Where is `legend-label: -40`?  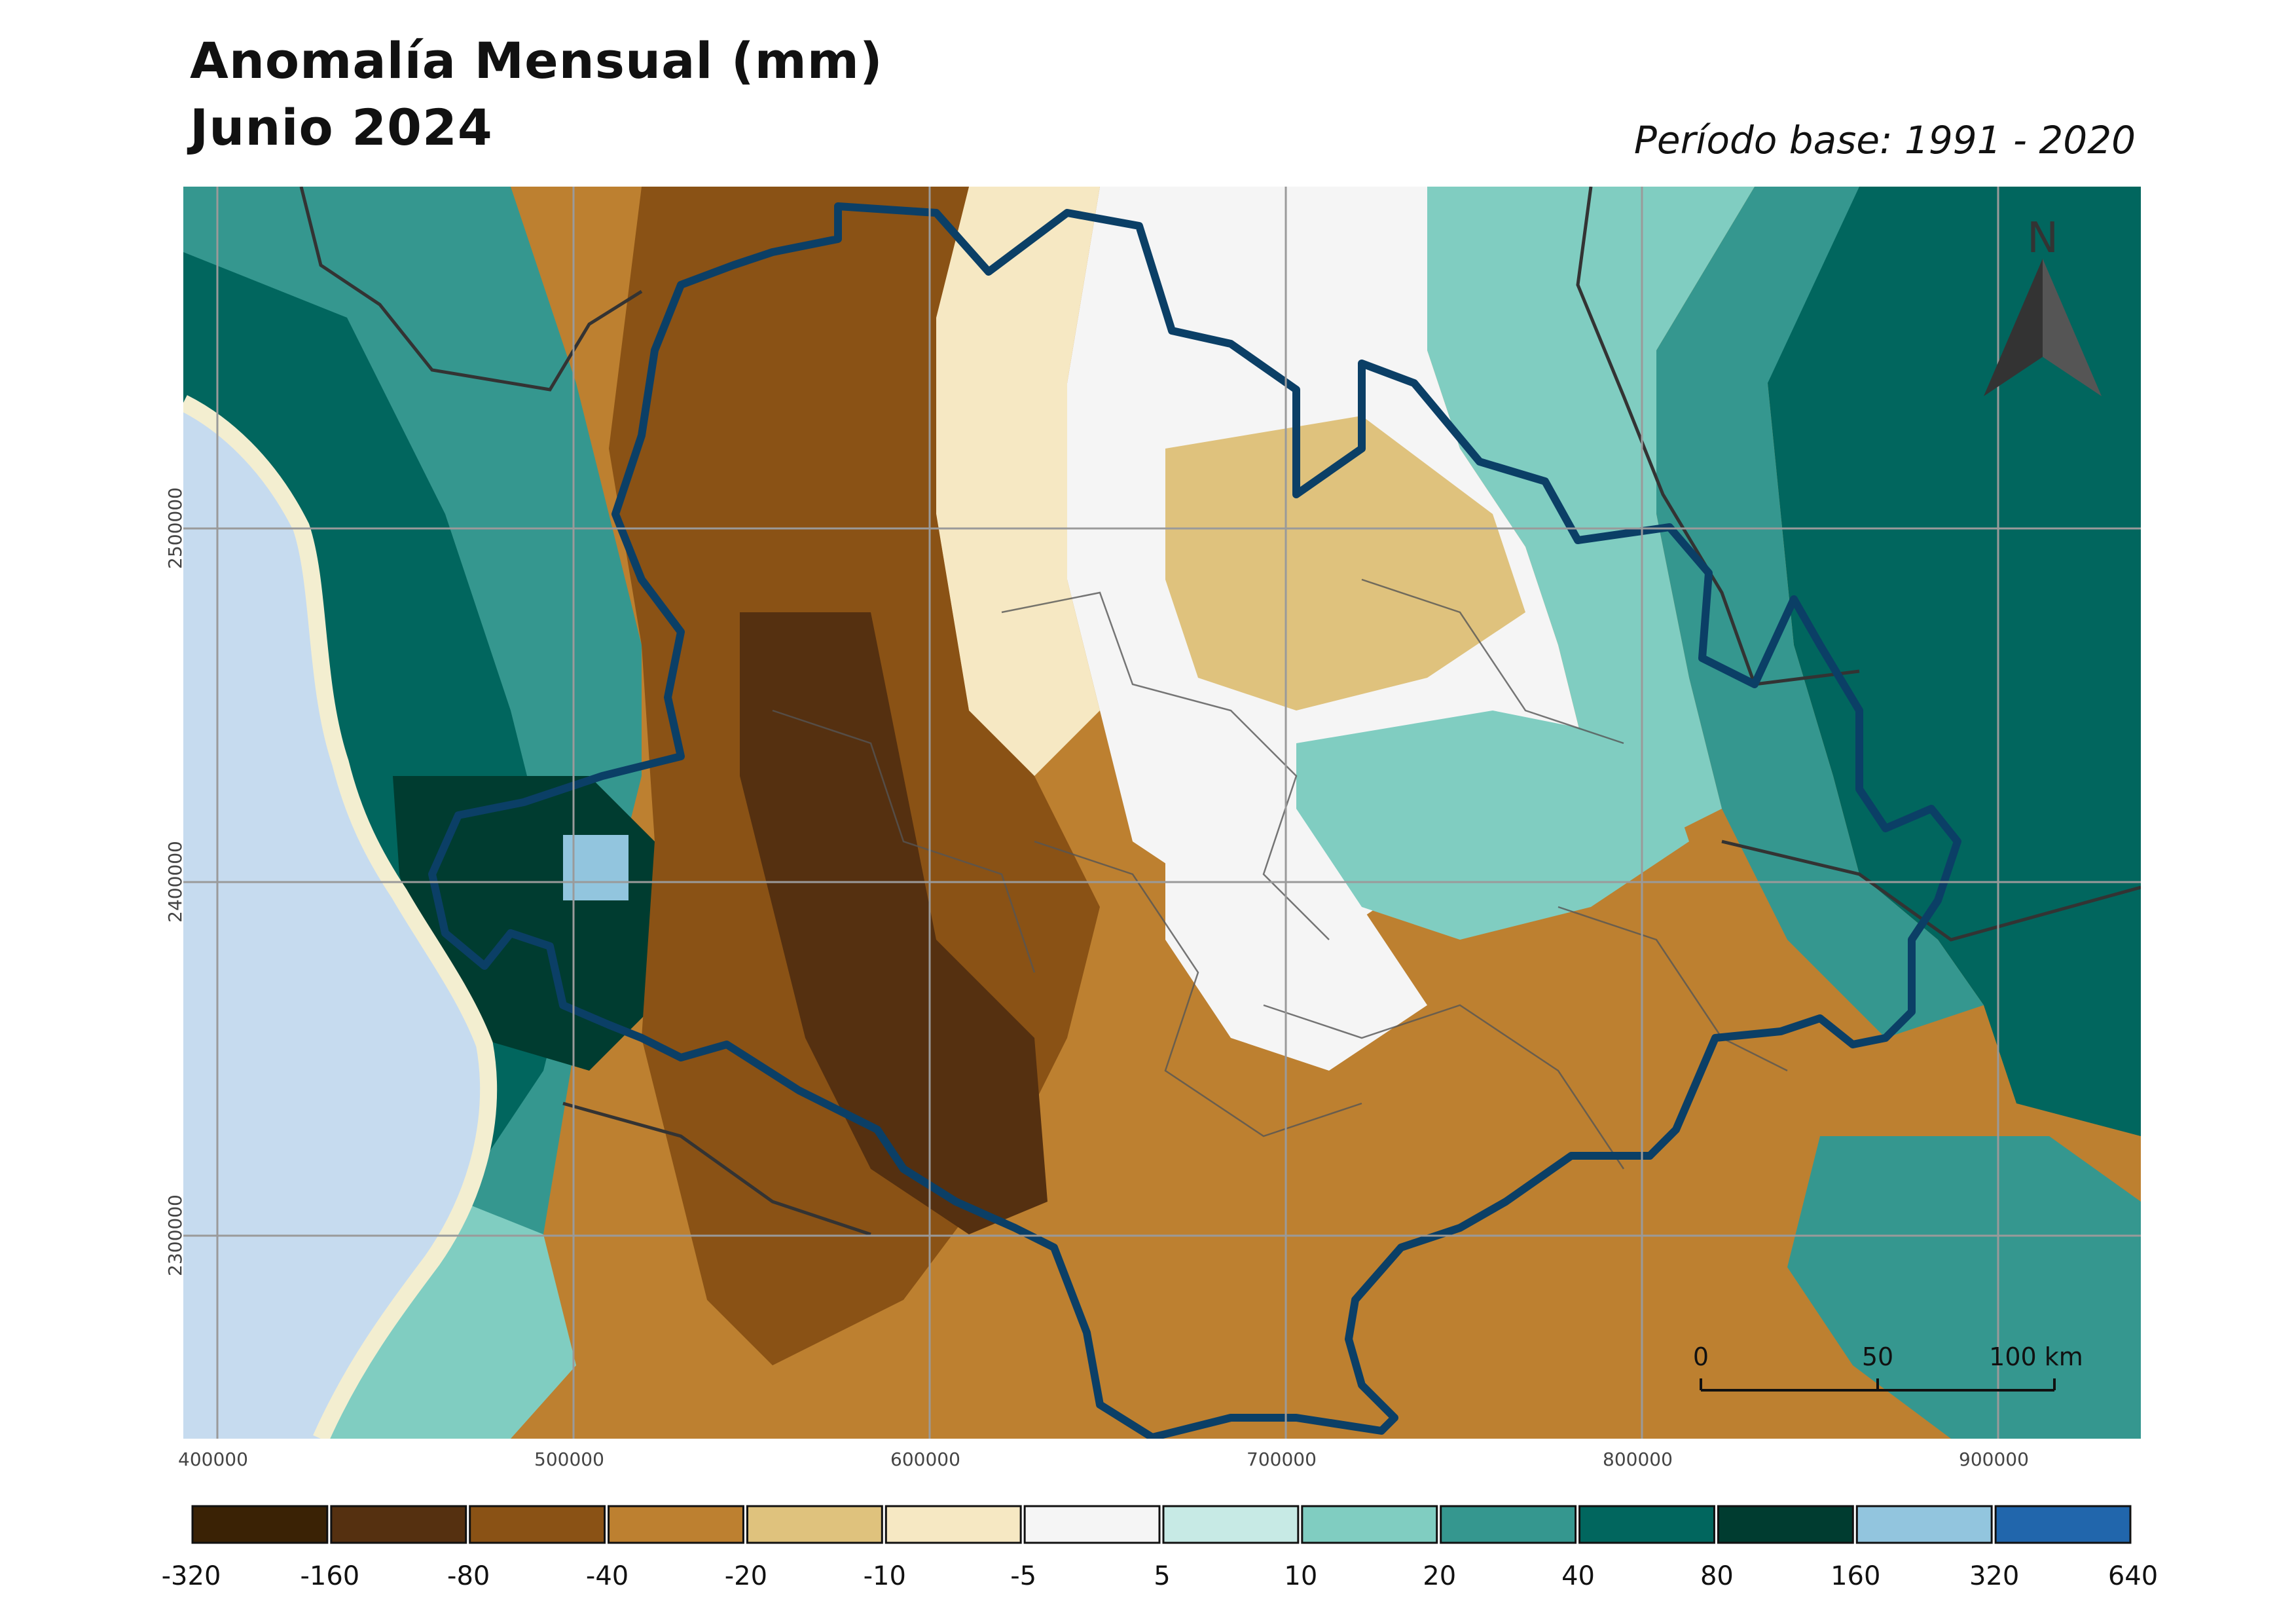
legend-label: -40 is located at coordinates (607, 1576).